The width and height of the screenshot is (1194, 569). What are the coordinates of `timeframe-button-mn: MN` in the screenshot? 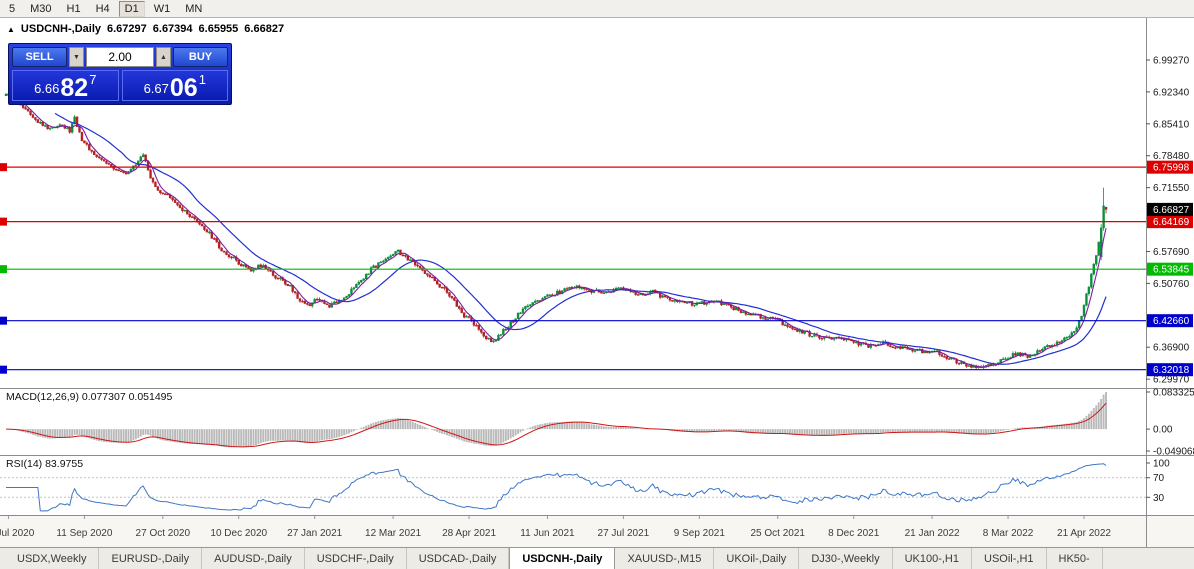 It's located at (193, 9).